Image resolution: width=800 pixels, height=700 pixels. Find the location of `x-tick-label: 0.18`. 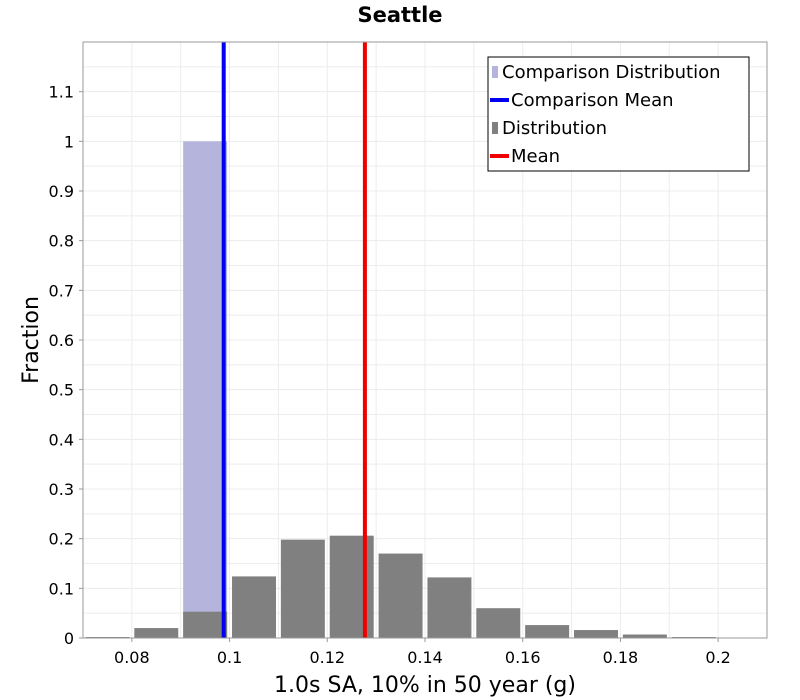

x-tick-label: 0.18 is located at coordinates (621, 657).